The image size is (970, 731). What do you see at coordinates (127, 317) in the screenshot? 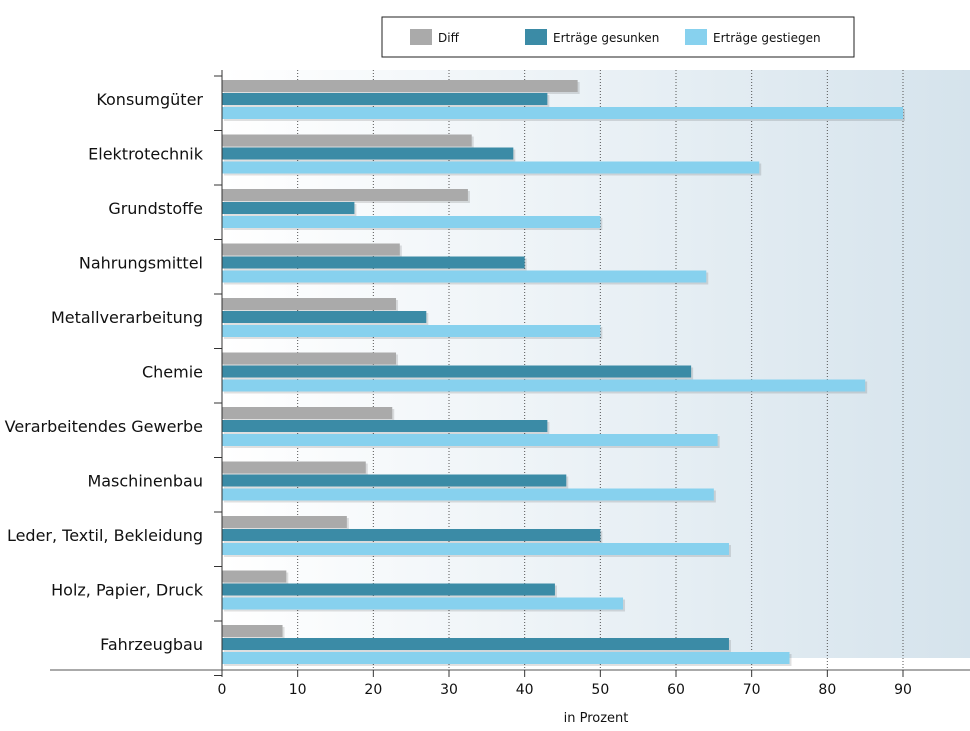
I see `category-label: Metallverarbeitung` at bounding box center [127, 317].